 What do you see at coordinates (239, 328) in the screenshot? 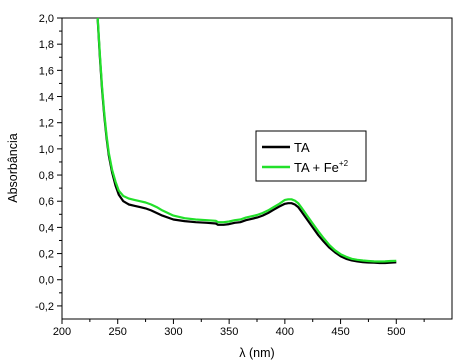
I see `x-axis-ticks: 200 250 300 350 400 450 500` at bounding box center [239, 328].